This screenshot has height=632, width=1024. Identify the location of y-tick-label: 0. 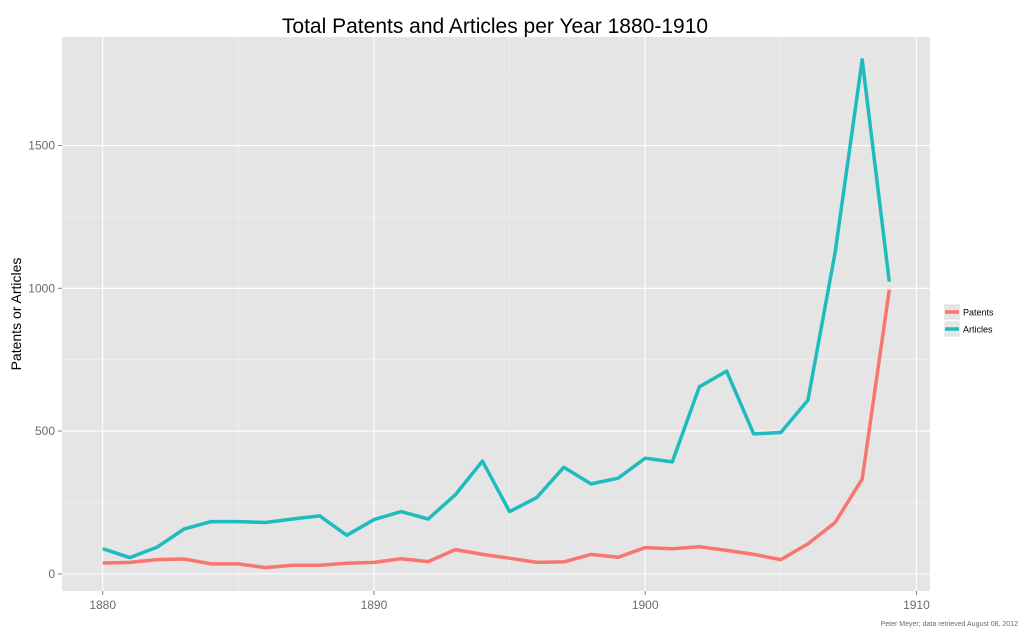
(51, 574).